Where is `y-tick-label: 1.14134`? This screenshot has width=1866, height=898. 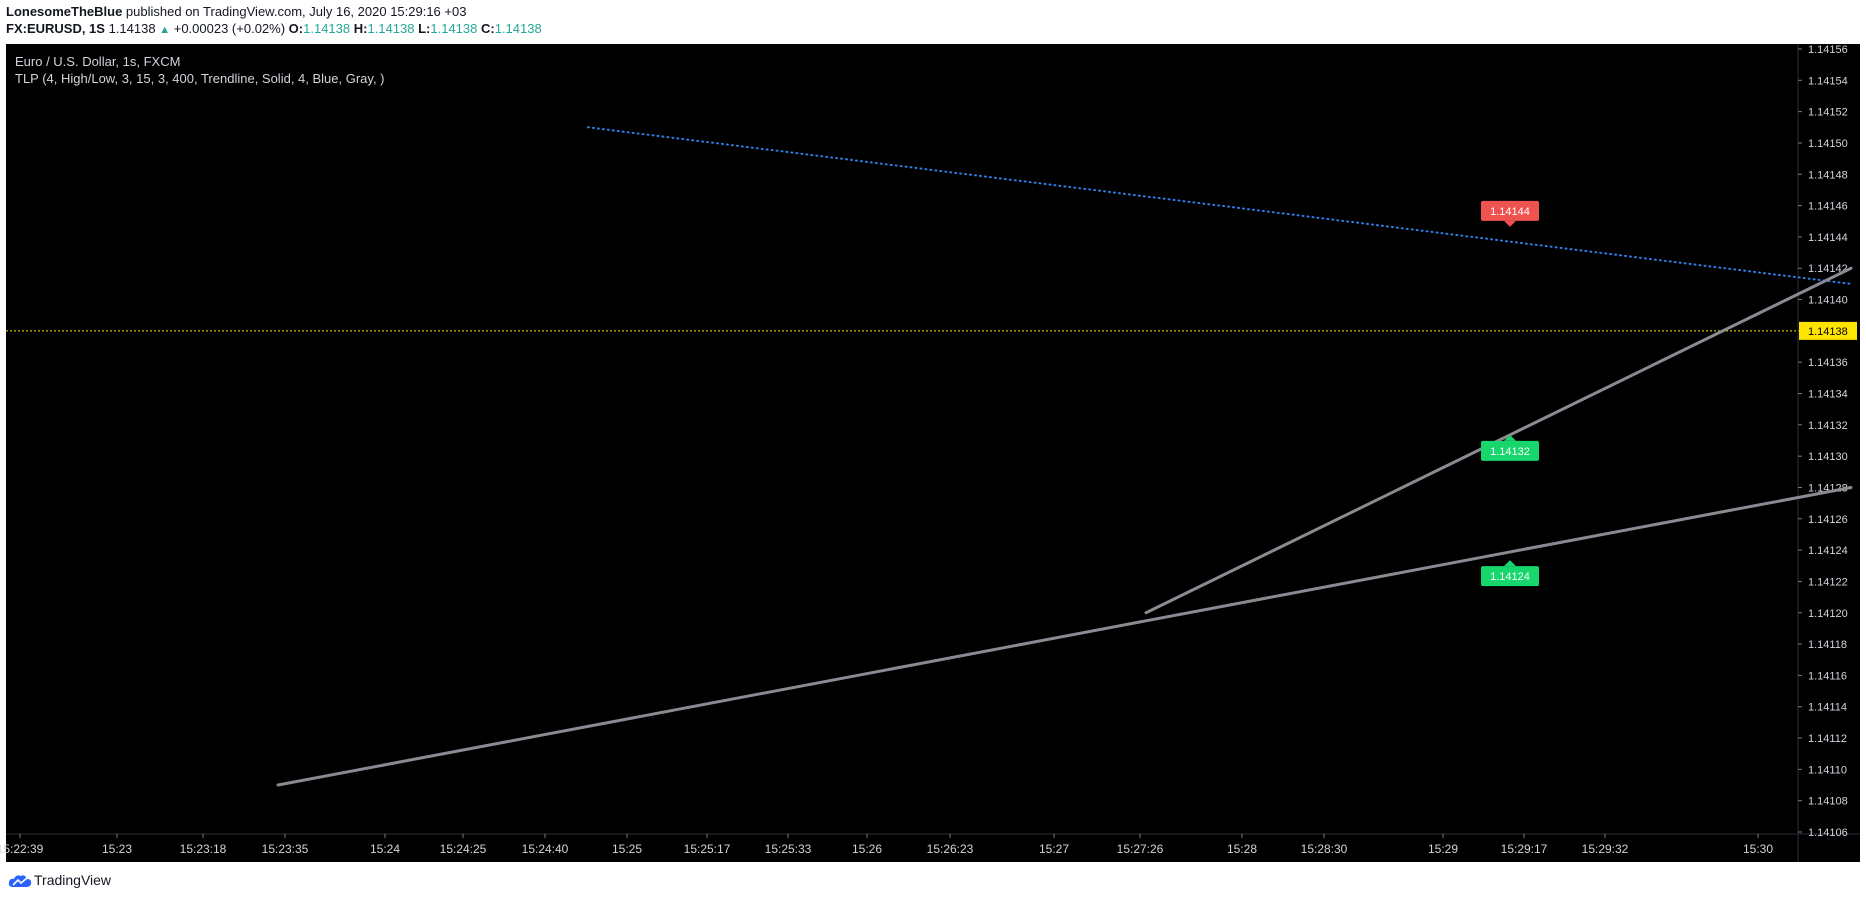
y-tick-label: 1.14134 is located at coordinates (1828, 395).